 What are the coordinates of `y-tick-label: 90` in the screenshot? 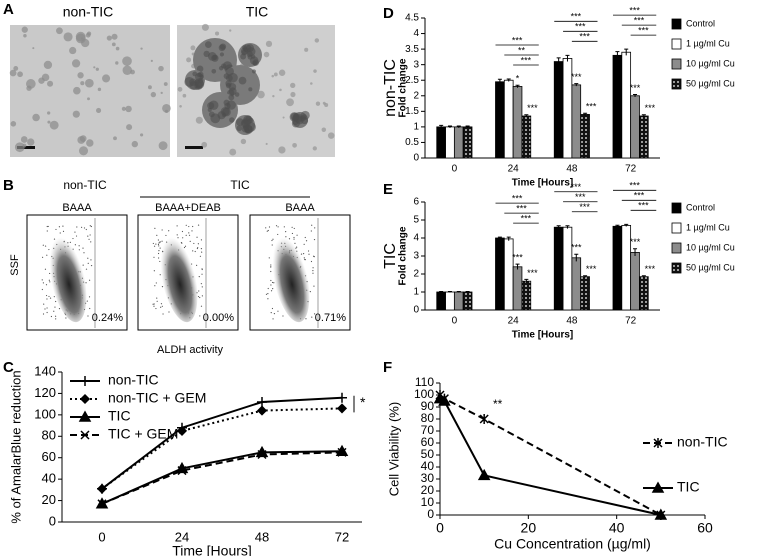 It's located at (428, 406).